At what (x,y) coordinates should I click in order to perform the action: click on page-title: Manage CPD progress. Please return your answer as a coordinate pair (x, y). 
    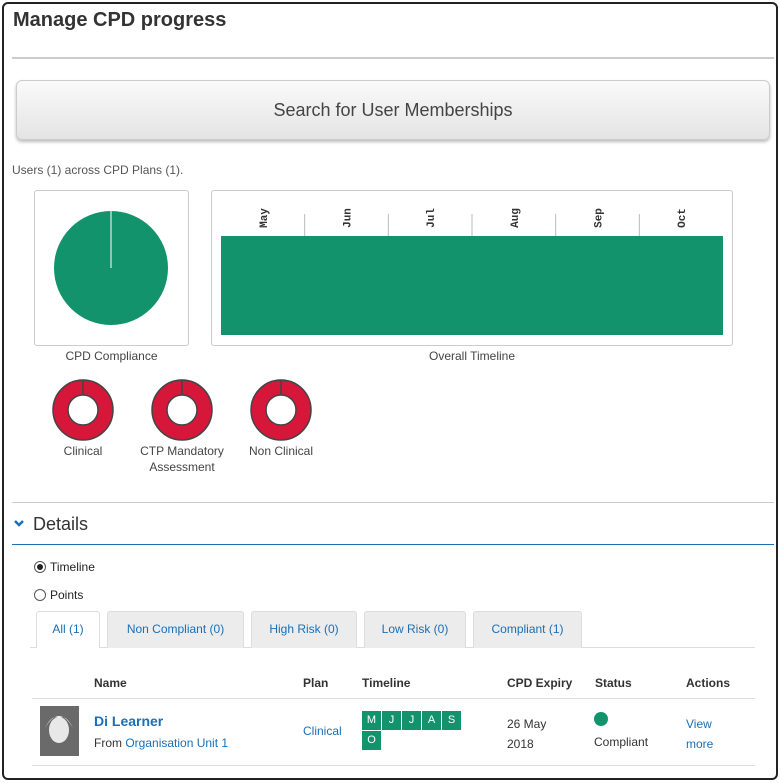
    Looking at the image, I should click on (120, 20).